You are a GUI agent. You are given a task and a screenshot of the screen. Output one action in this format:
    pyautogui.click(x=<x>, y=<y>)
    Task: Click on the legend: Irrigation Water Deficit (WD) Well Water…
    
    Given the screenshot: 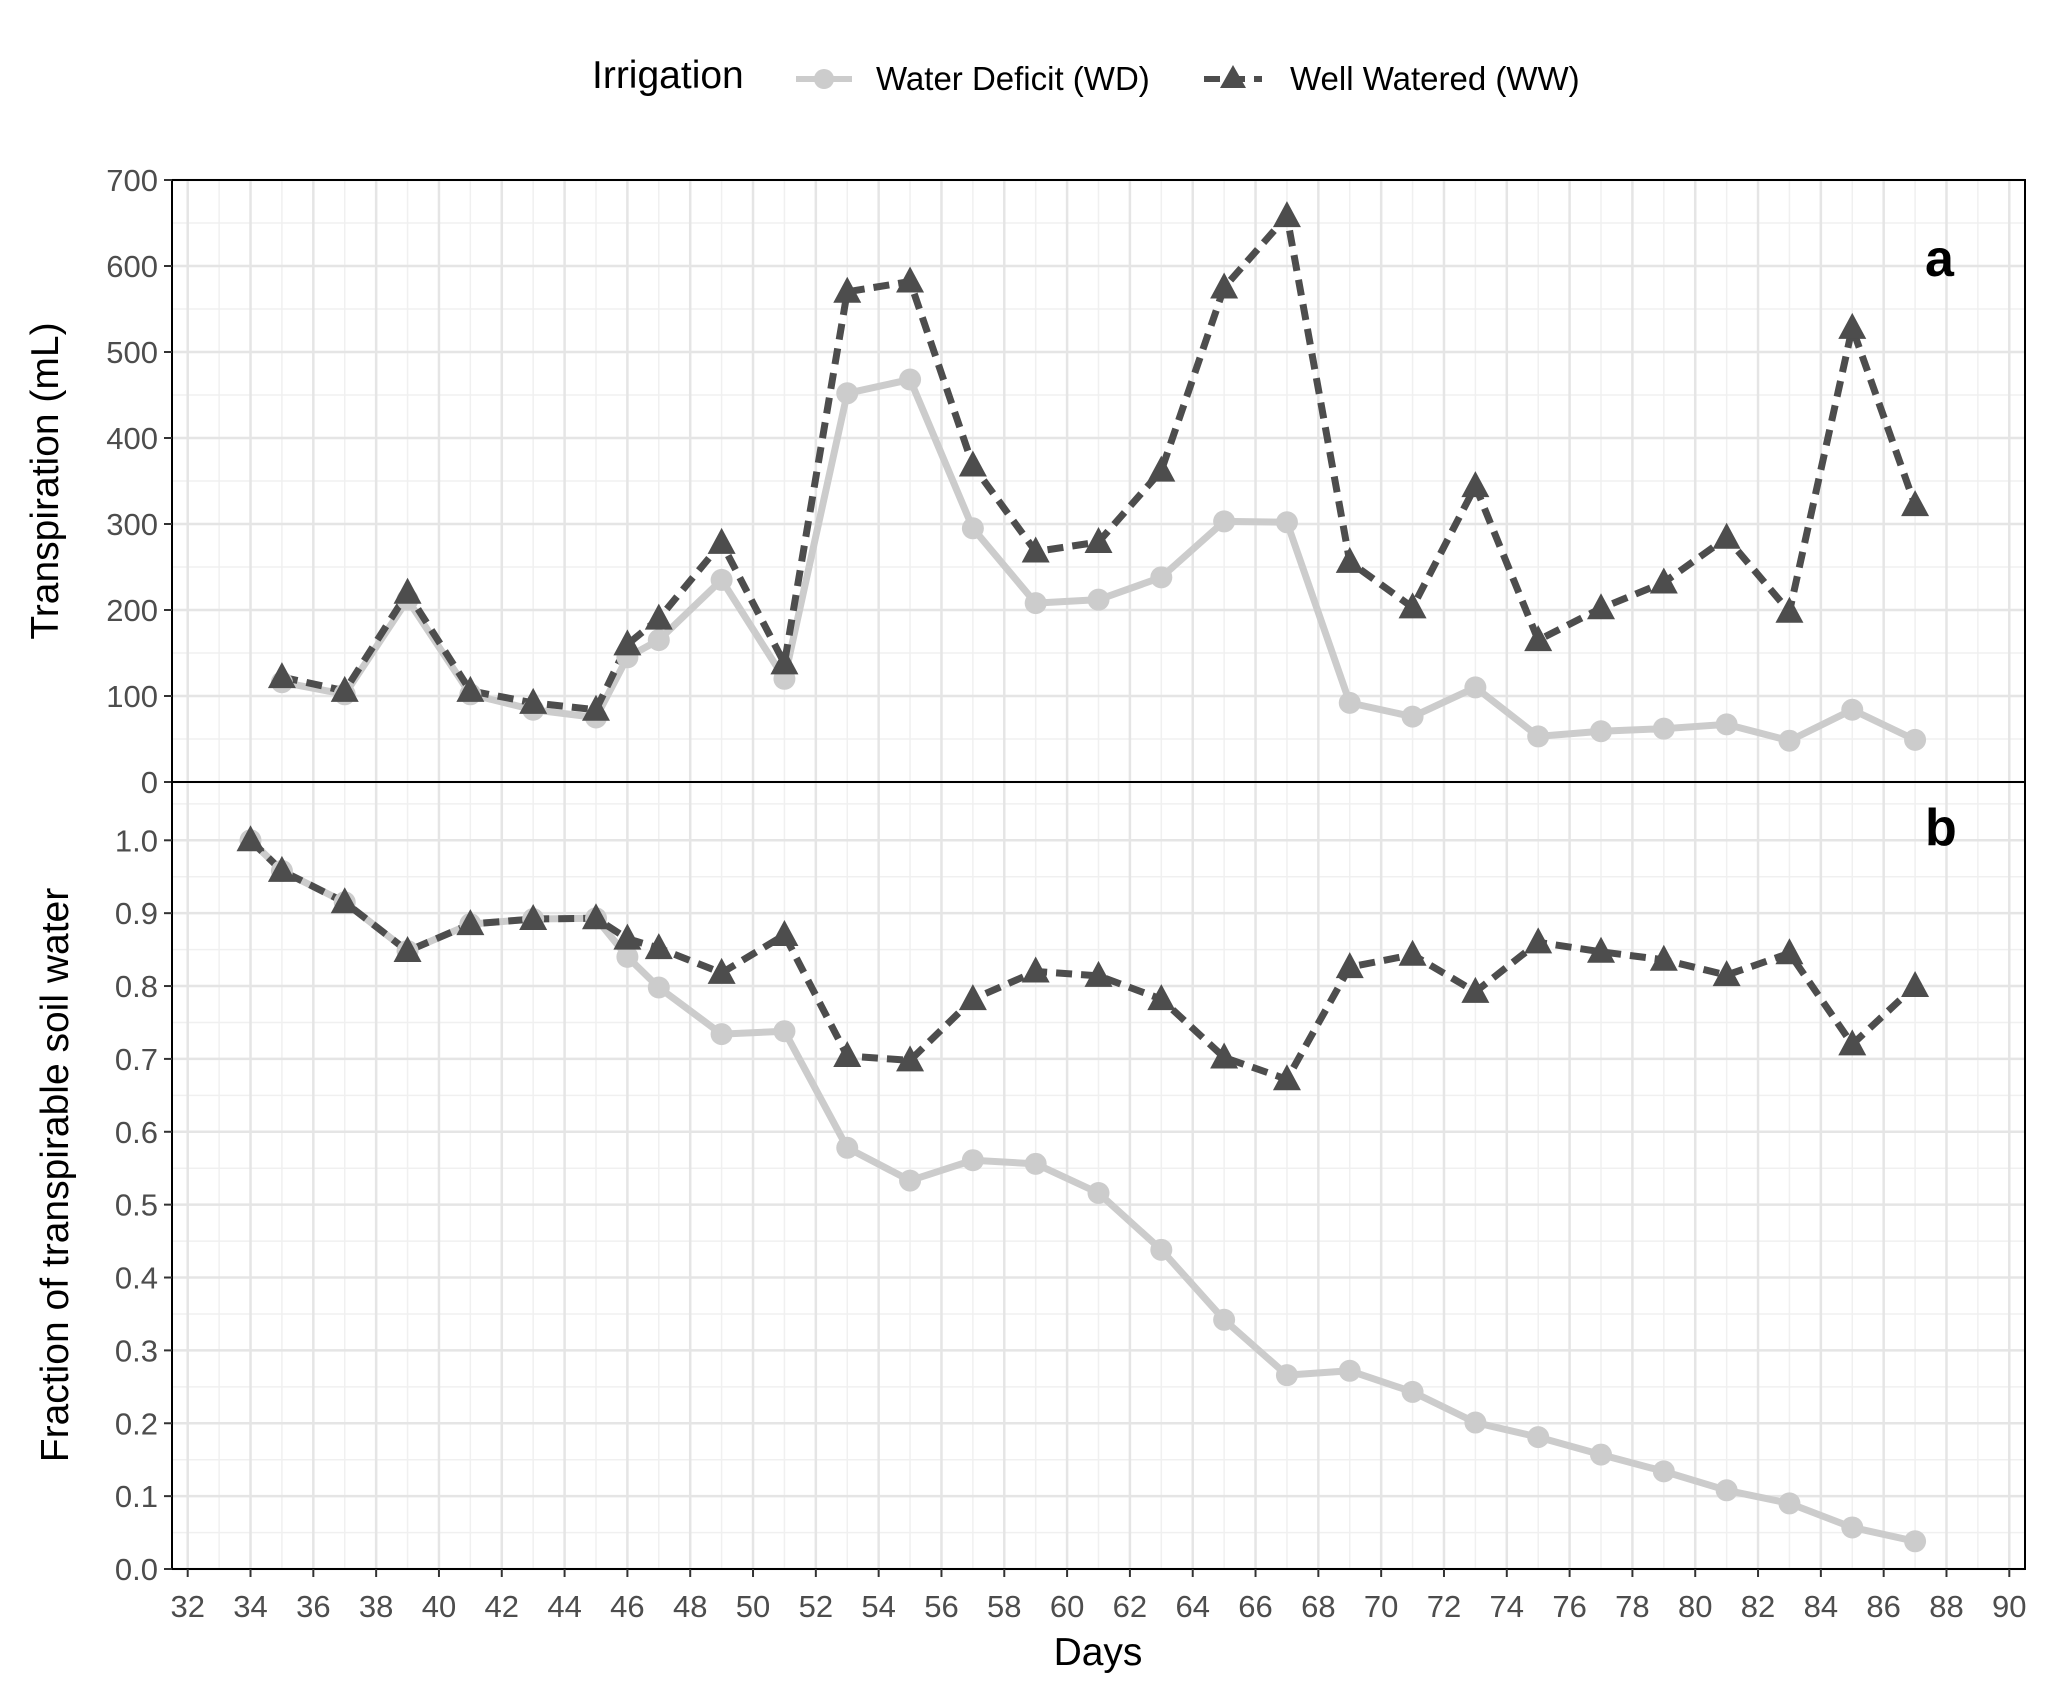 What is the action you would take?
    pyautogui.click(x=1086, y=75)
    